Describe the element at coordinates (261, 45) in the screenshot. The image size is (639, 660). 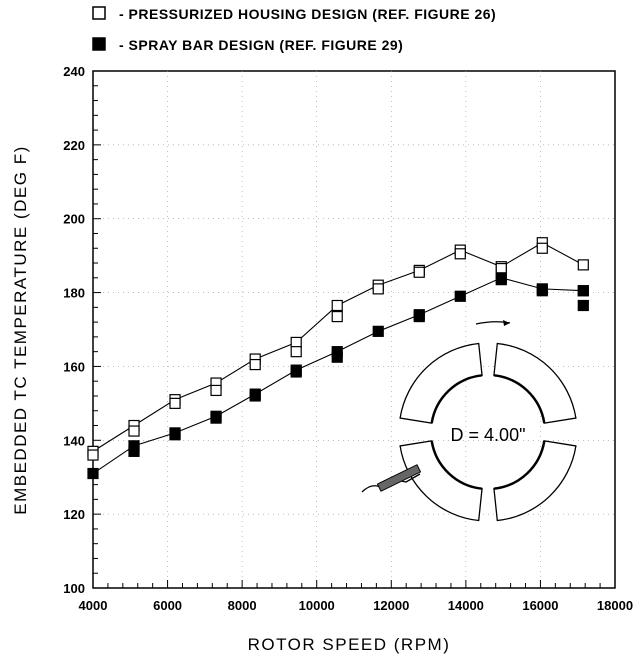
I see `legend-label-spray-bar: - SPRAY BAR DESIGN (REF. FIGURE 29)` at that location.